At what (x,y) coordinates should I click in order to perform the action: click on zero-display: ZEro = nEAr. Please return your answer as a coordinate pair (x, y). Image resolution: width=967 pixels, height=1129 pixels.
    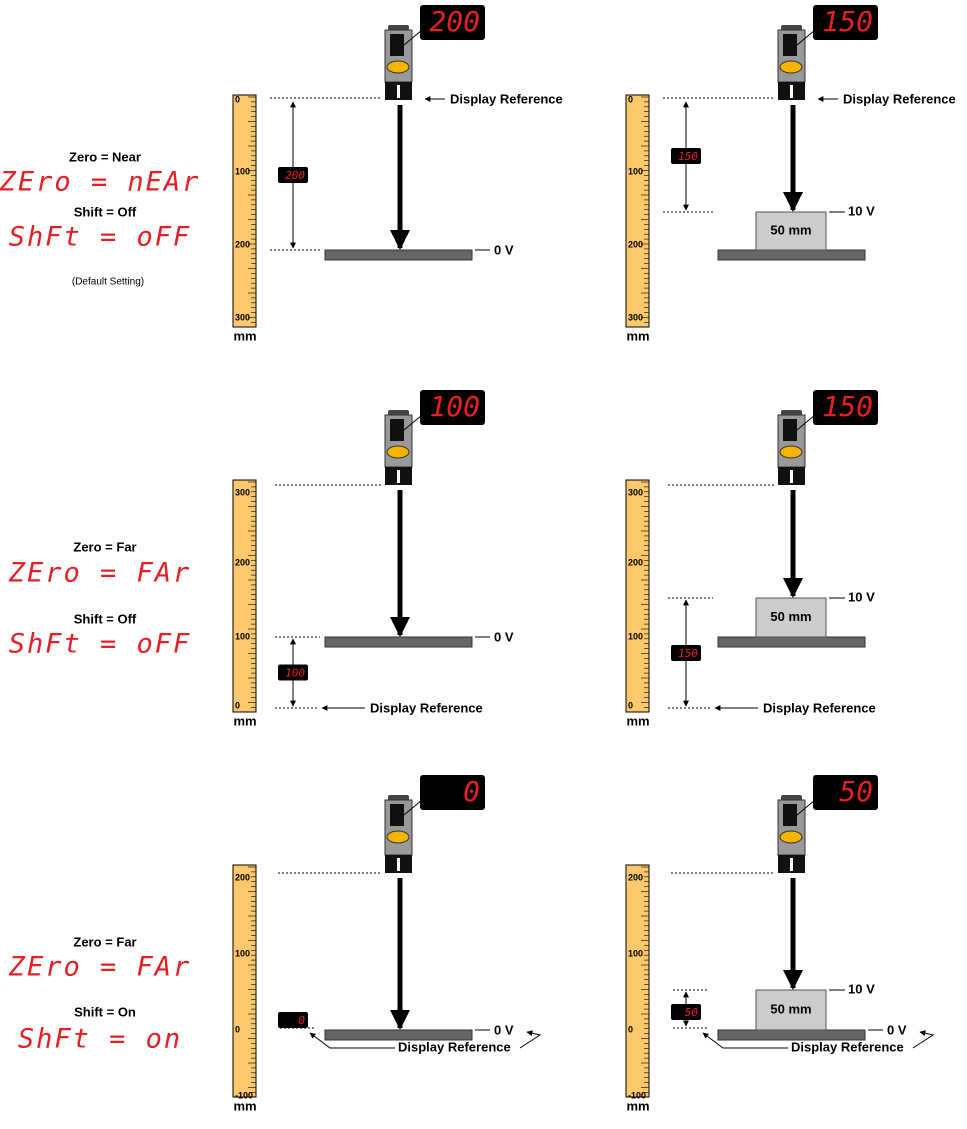
    Looking at the image, I should click on (100, 182).